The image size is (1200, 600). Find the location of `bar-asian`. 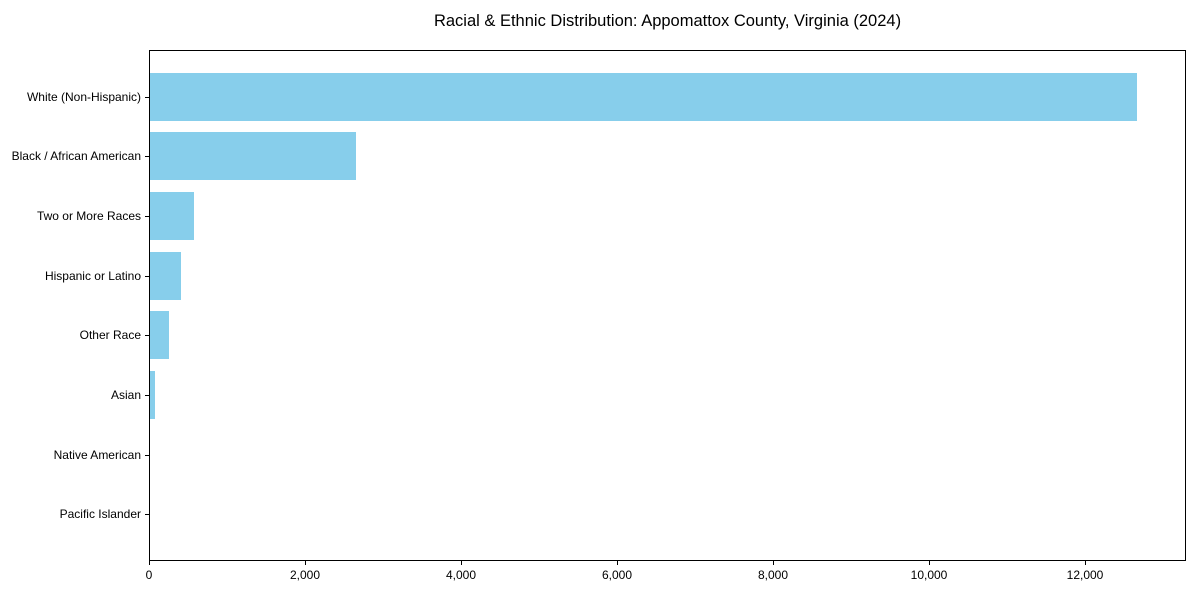

bar-asian is located at coordinates (152, 394).